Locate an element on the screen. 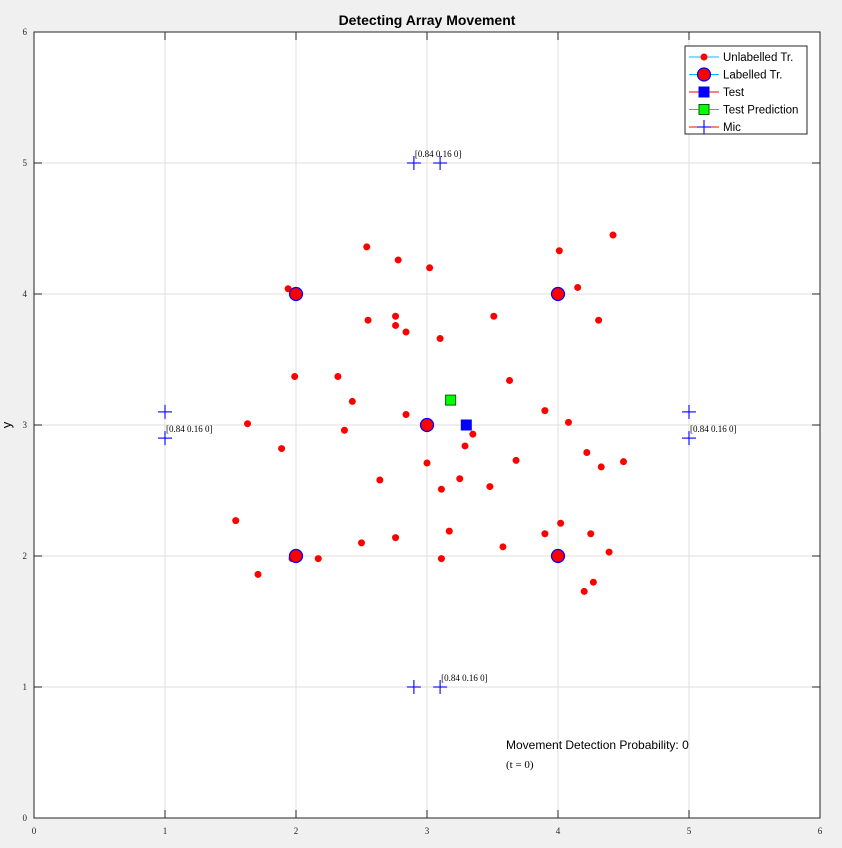 Image resolution: width=842 pixels, height=848 pixels. y-tick-label: 6 is located at coordinates (25, 32).